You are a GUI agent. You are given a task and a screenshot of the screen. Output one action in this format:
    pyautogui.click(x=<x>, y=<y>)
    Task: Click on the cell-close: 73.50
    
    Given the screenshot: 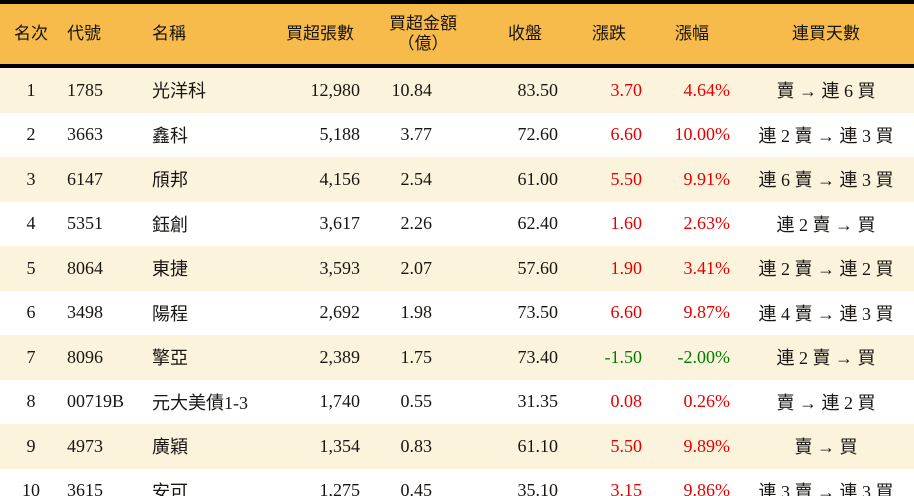 What is the action you would take?
    pyautogui.click(x=538, y=312)
    